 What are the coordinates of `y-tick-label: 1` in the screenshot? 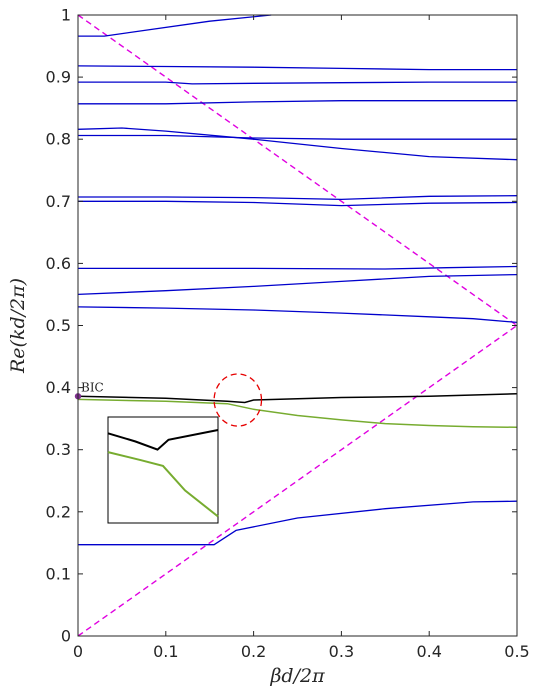 It's located at (66, 15).